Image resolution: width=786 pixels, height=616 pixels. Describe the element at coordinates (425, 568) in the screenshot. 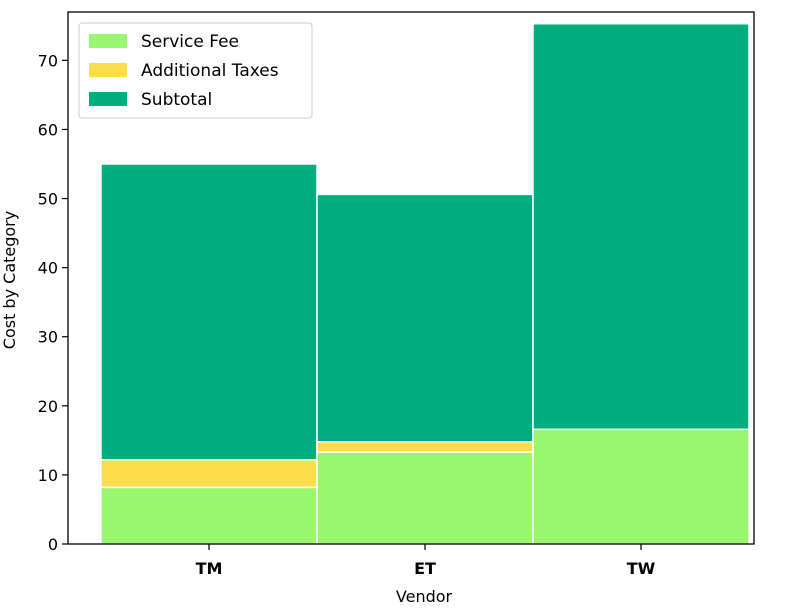

I see `x-tick-label-et: ET` at that location.